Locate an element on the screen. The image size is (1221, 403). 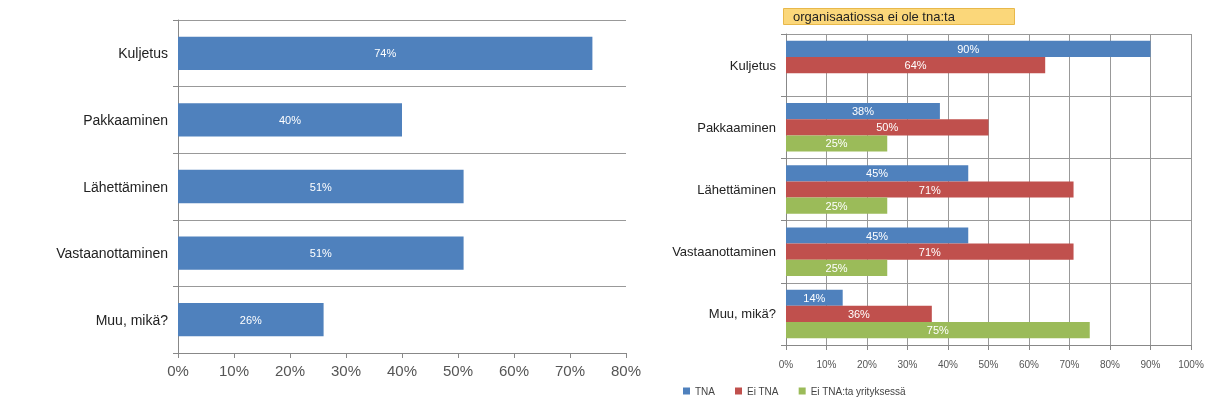
data-label: 75% is located at coordinates (938, 330).